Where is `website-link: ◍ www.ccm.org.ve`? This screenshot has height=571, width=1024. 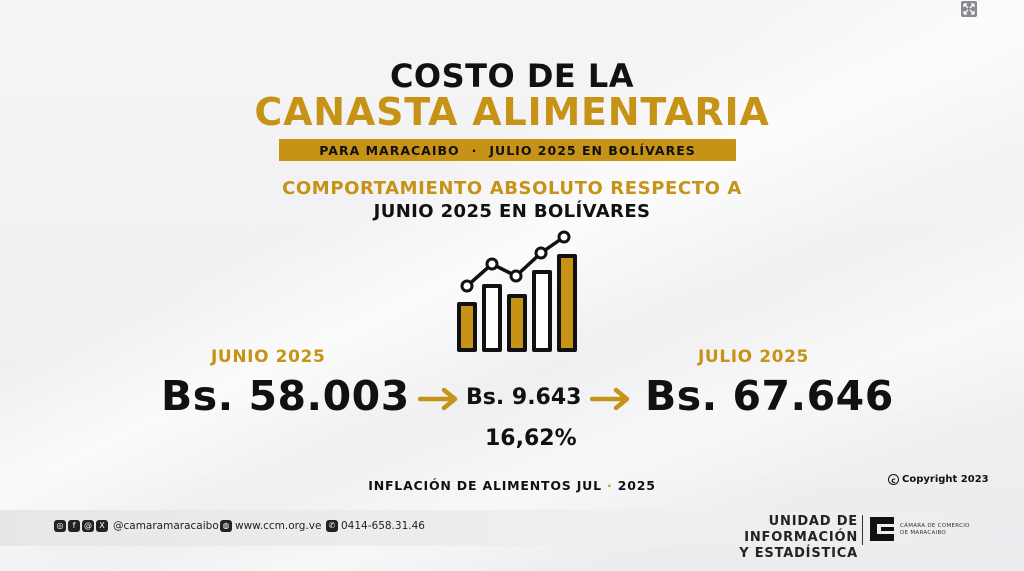
website-link: ◍ www.ccm.org.ve is located at coordinates (270, 526).